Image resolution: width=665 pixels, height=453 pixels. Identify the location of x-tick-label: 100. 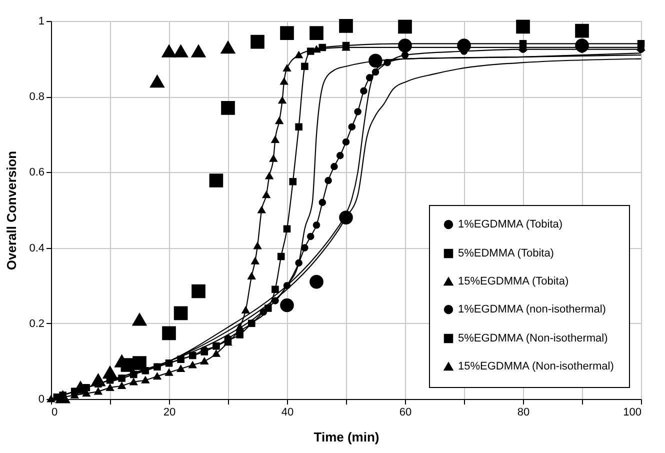
(632, 412).